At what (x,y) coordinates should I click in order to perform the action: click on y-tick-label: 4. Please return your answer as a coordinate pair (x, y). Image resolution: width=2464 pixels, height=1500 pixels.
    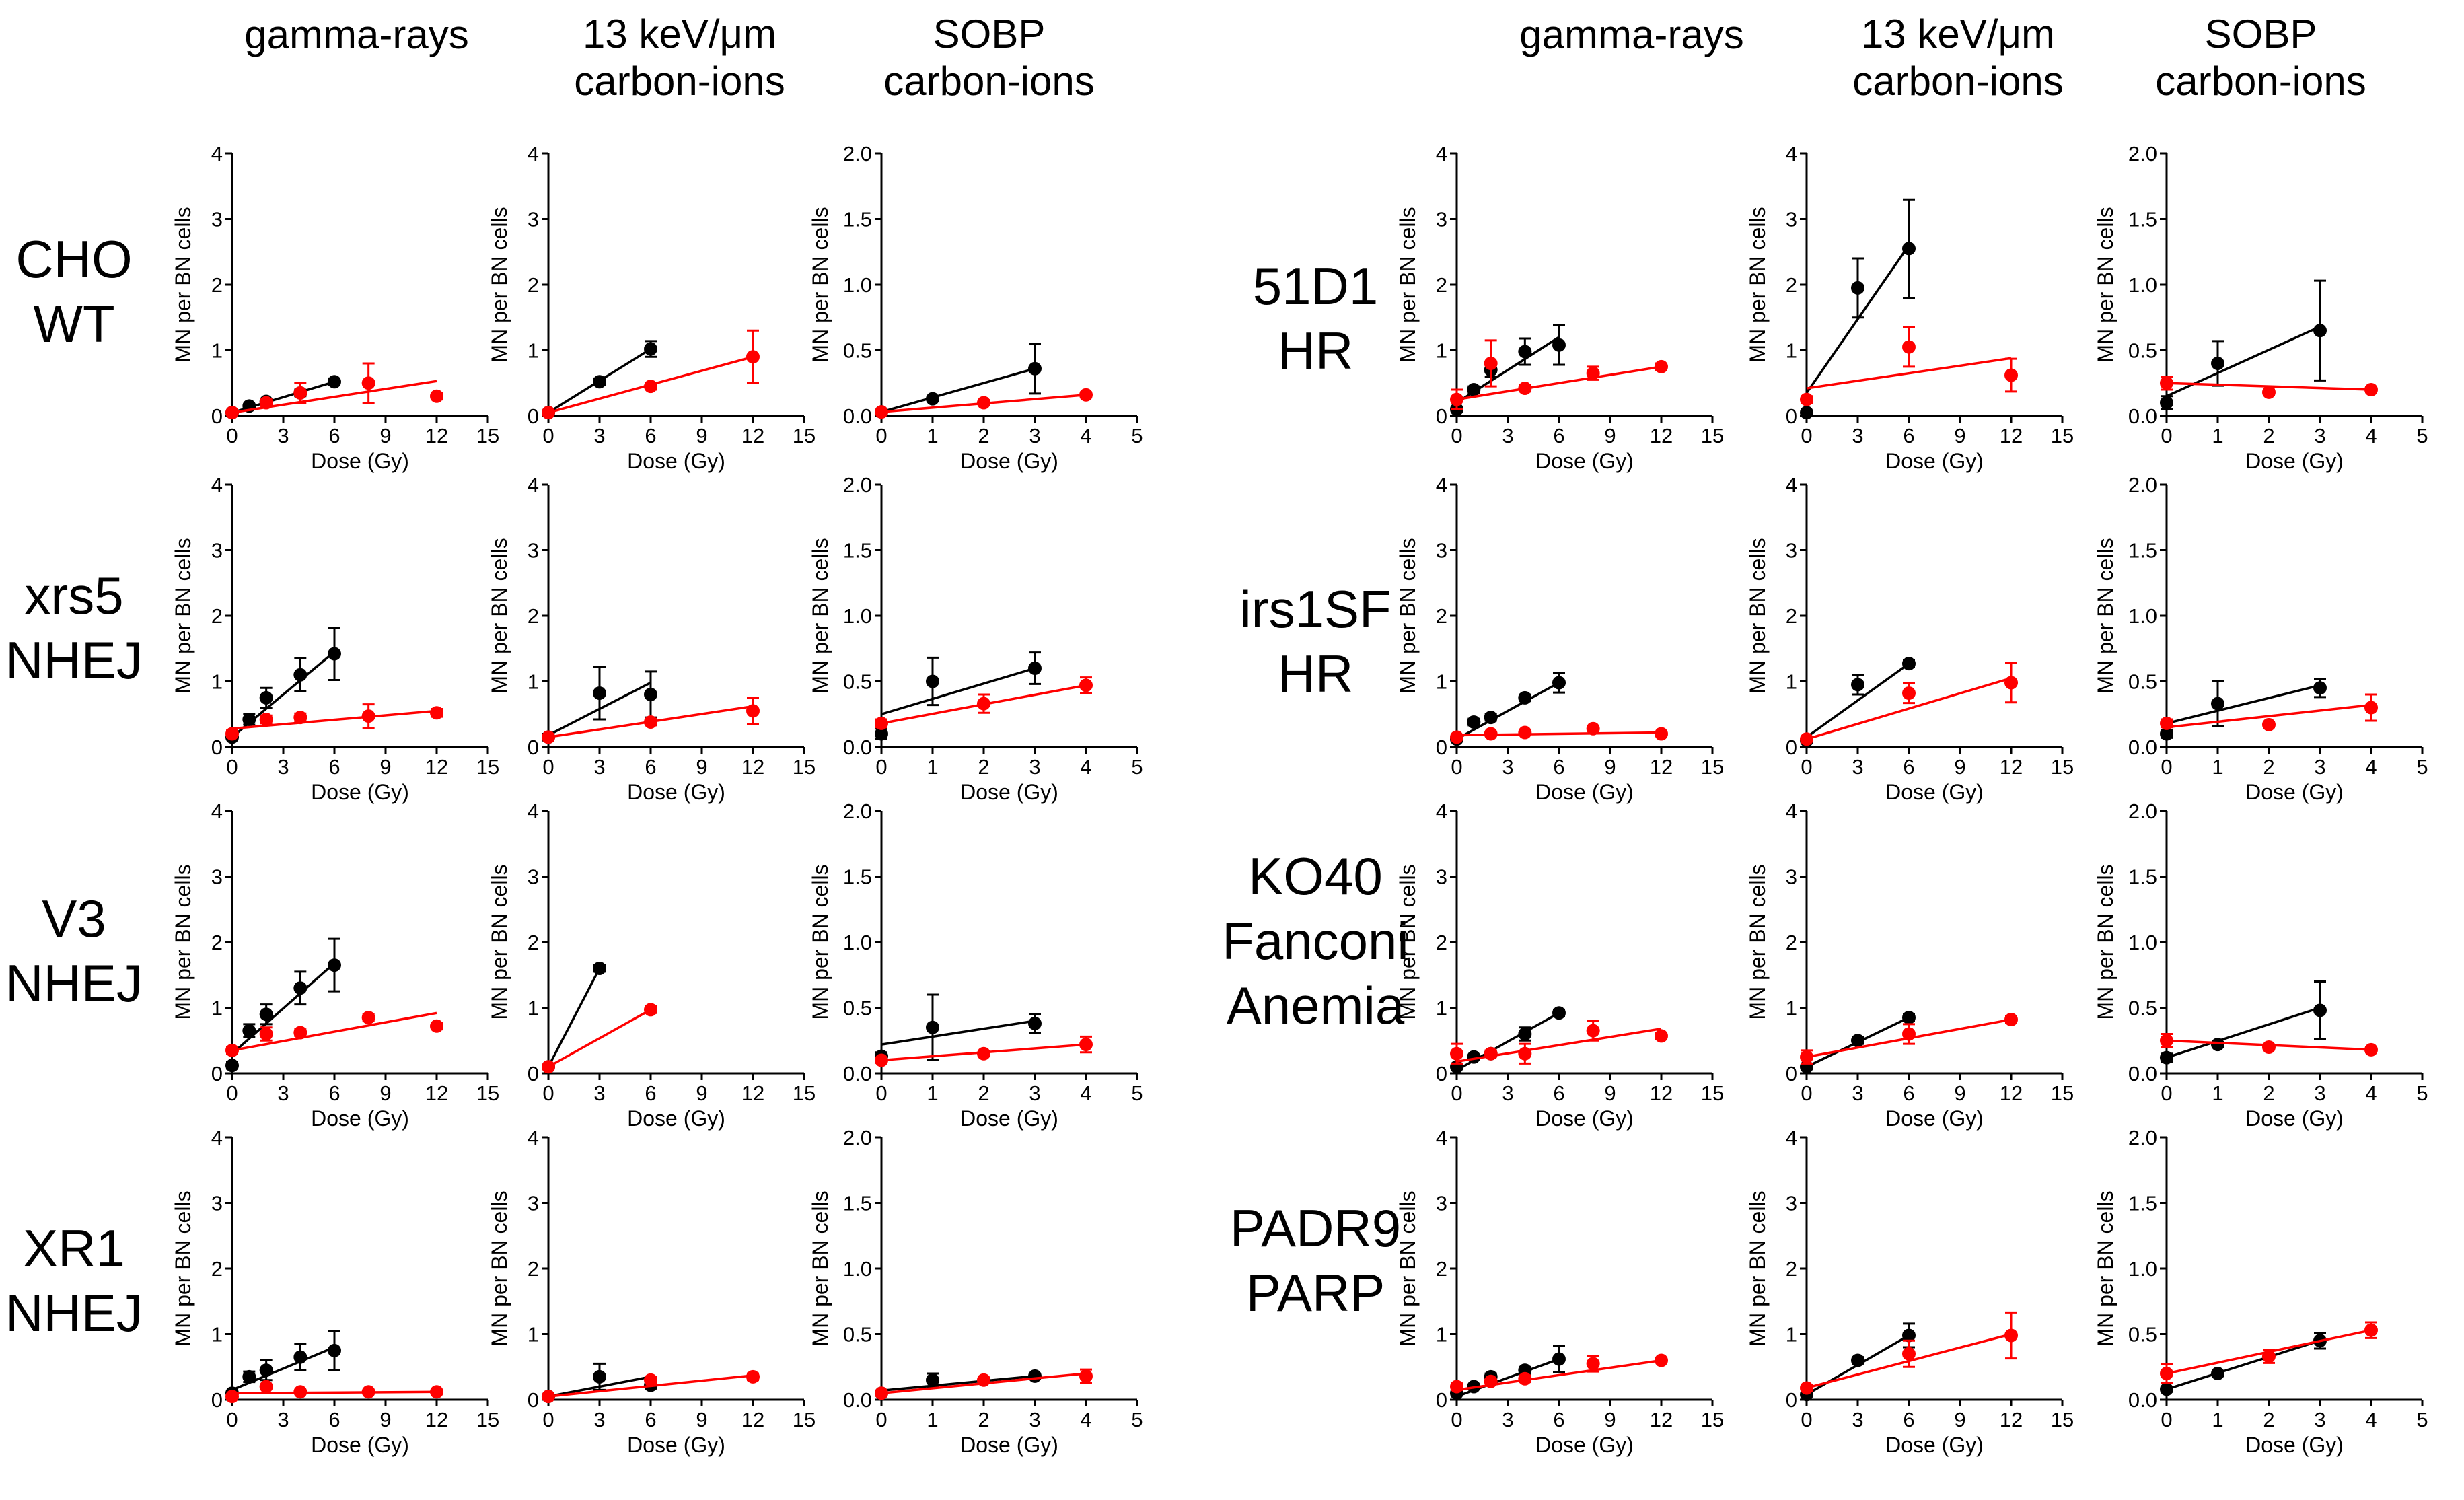
    Looking at the image, I should click on (217, 1137).